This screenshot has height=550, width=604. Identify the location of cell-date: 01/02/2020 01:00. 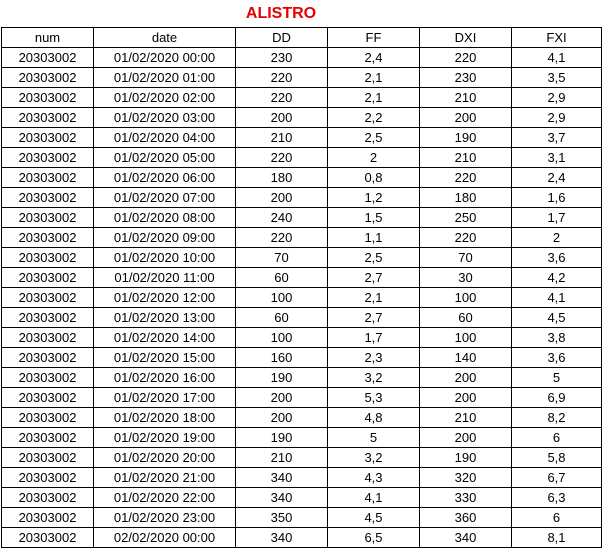
(164, 77).